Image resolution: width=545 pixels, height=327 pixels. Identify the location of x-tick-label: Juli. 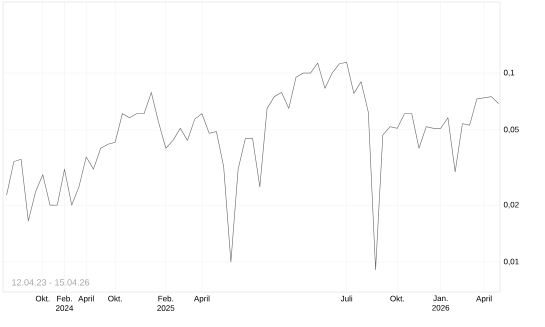
(346, 299).